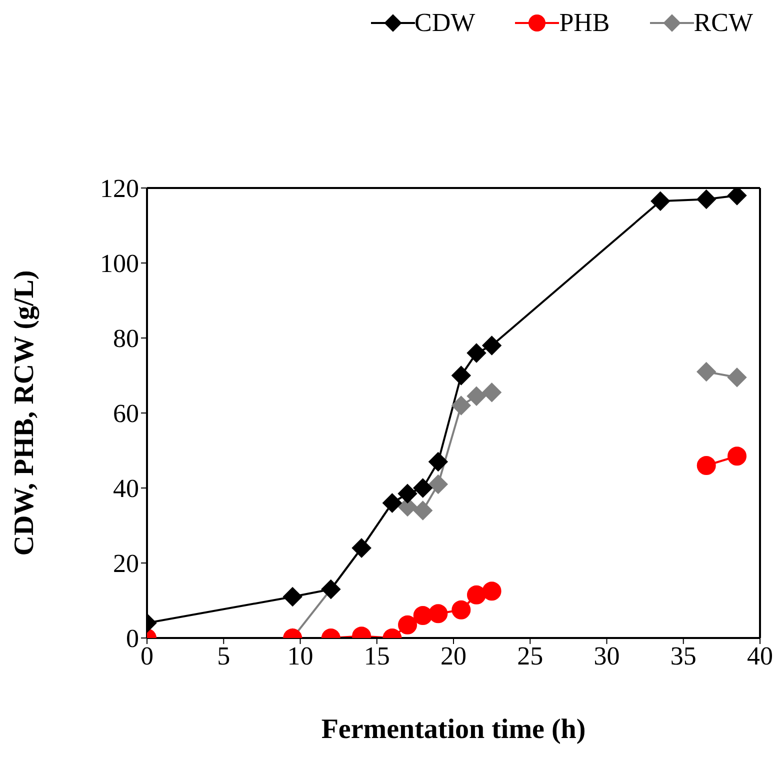 This screenshot has height=761, width=781. What do you see at coordinates (377, 655) in the screenshot?
I see `x-tick-label: 15` at bounding box center [377, 655].